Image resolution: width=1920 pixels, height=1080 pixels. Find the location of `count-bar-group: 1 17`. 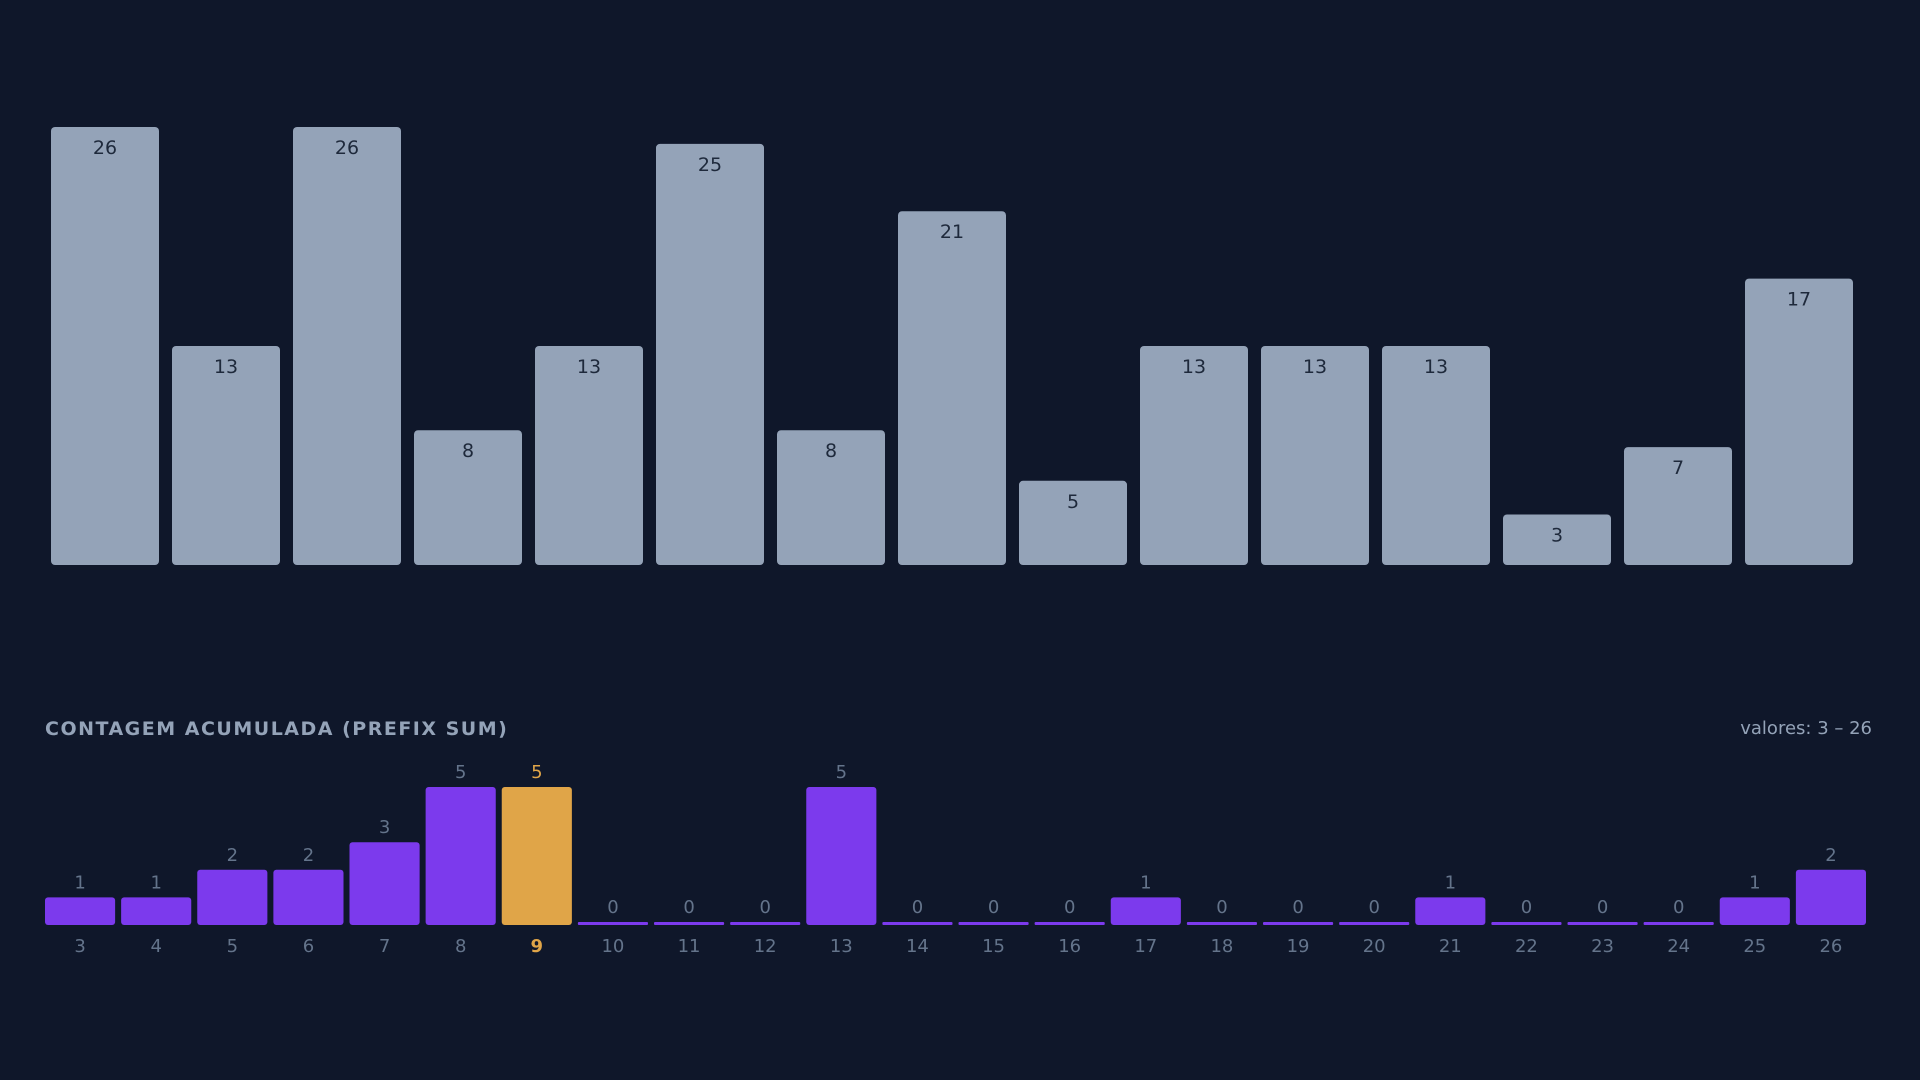

count-bar-group: 1 17 is located at coordinates (1145, 914).